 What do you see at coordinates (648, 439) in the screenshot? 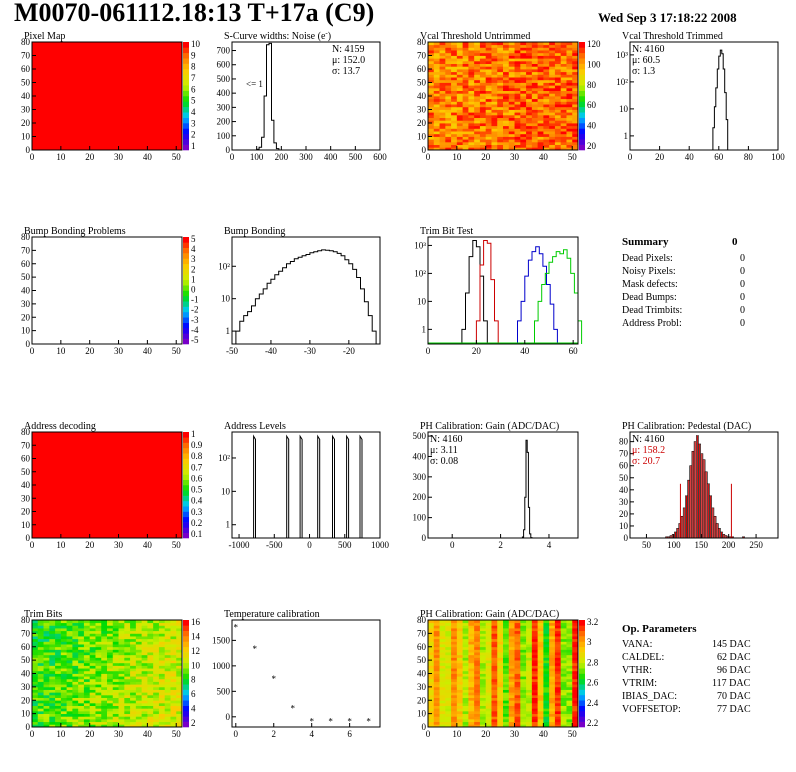
I see `stats-line: N: 4160` at bounding box center [648, 439].